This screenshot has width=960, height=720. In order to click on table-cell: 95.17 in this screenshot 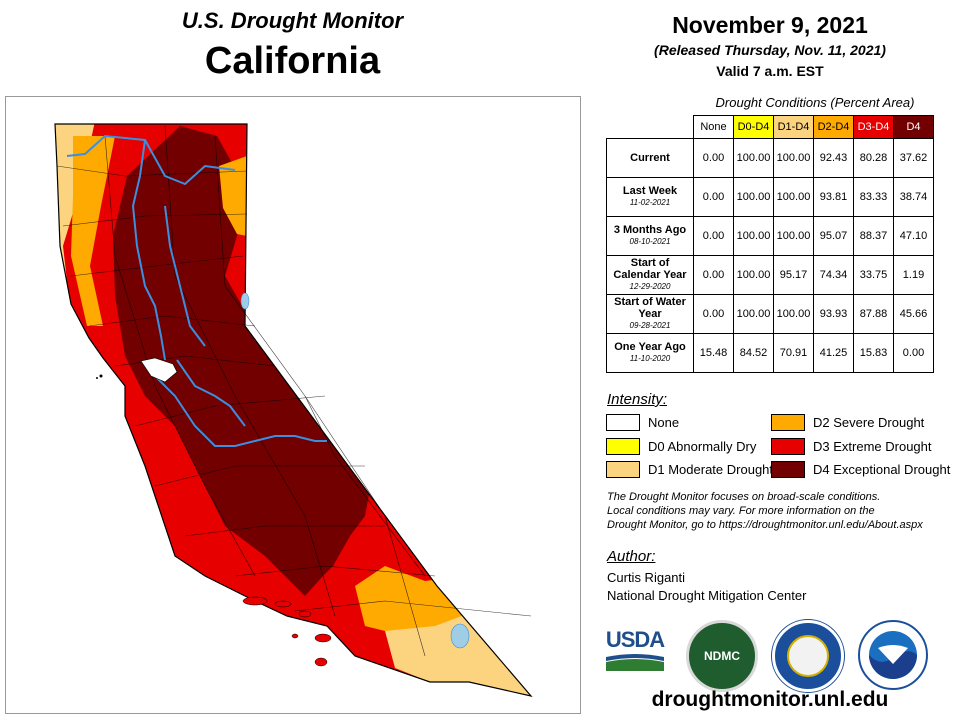, I will do `click(793, 275)`.